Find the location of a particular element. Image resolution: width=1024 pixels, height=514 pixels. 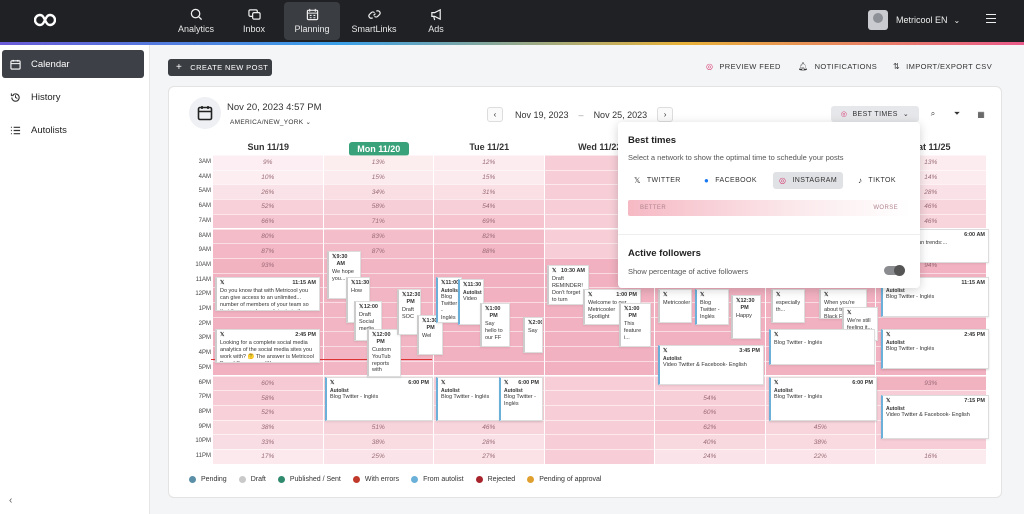

network-instagram: ◎ INSTAGRAM is located at coordinates (808, 180).